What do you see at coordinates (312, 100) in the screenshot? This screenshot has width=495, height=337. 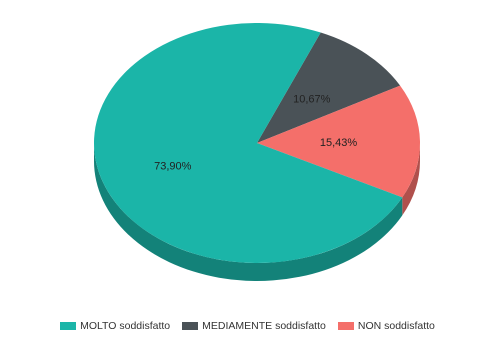 I see `slice-label-mediamente: 10,67%` at bounding box center [312, 100].